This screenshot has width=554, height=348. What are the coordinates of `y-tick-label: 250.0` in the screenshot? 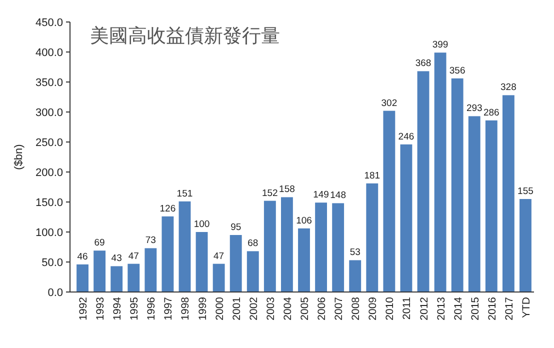 It's located at (49, 142).